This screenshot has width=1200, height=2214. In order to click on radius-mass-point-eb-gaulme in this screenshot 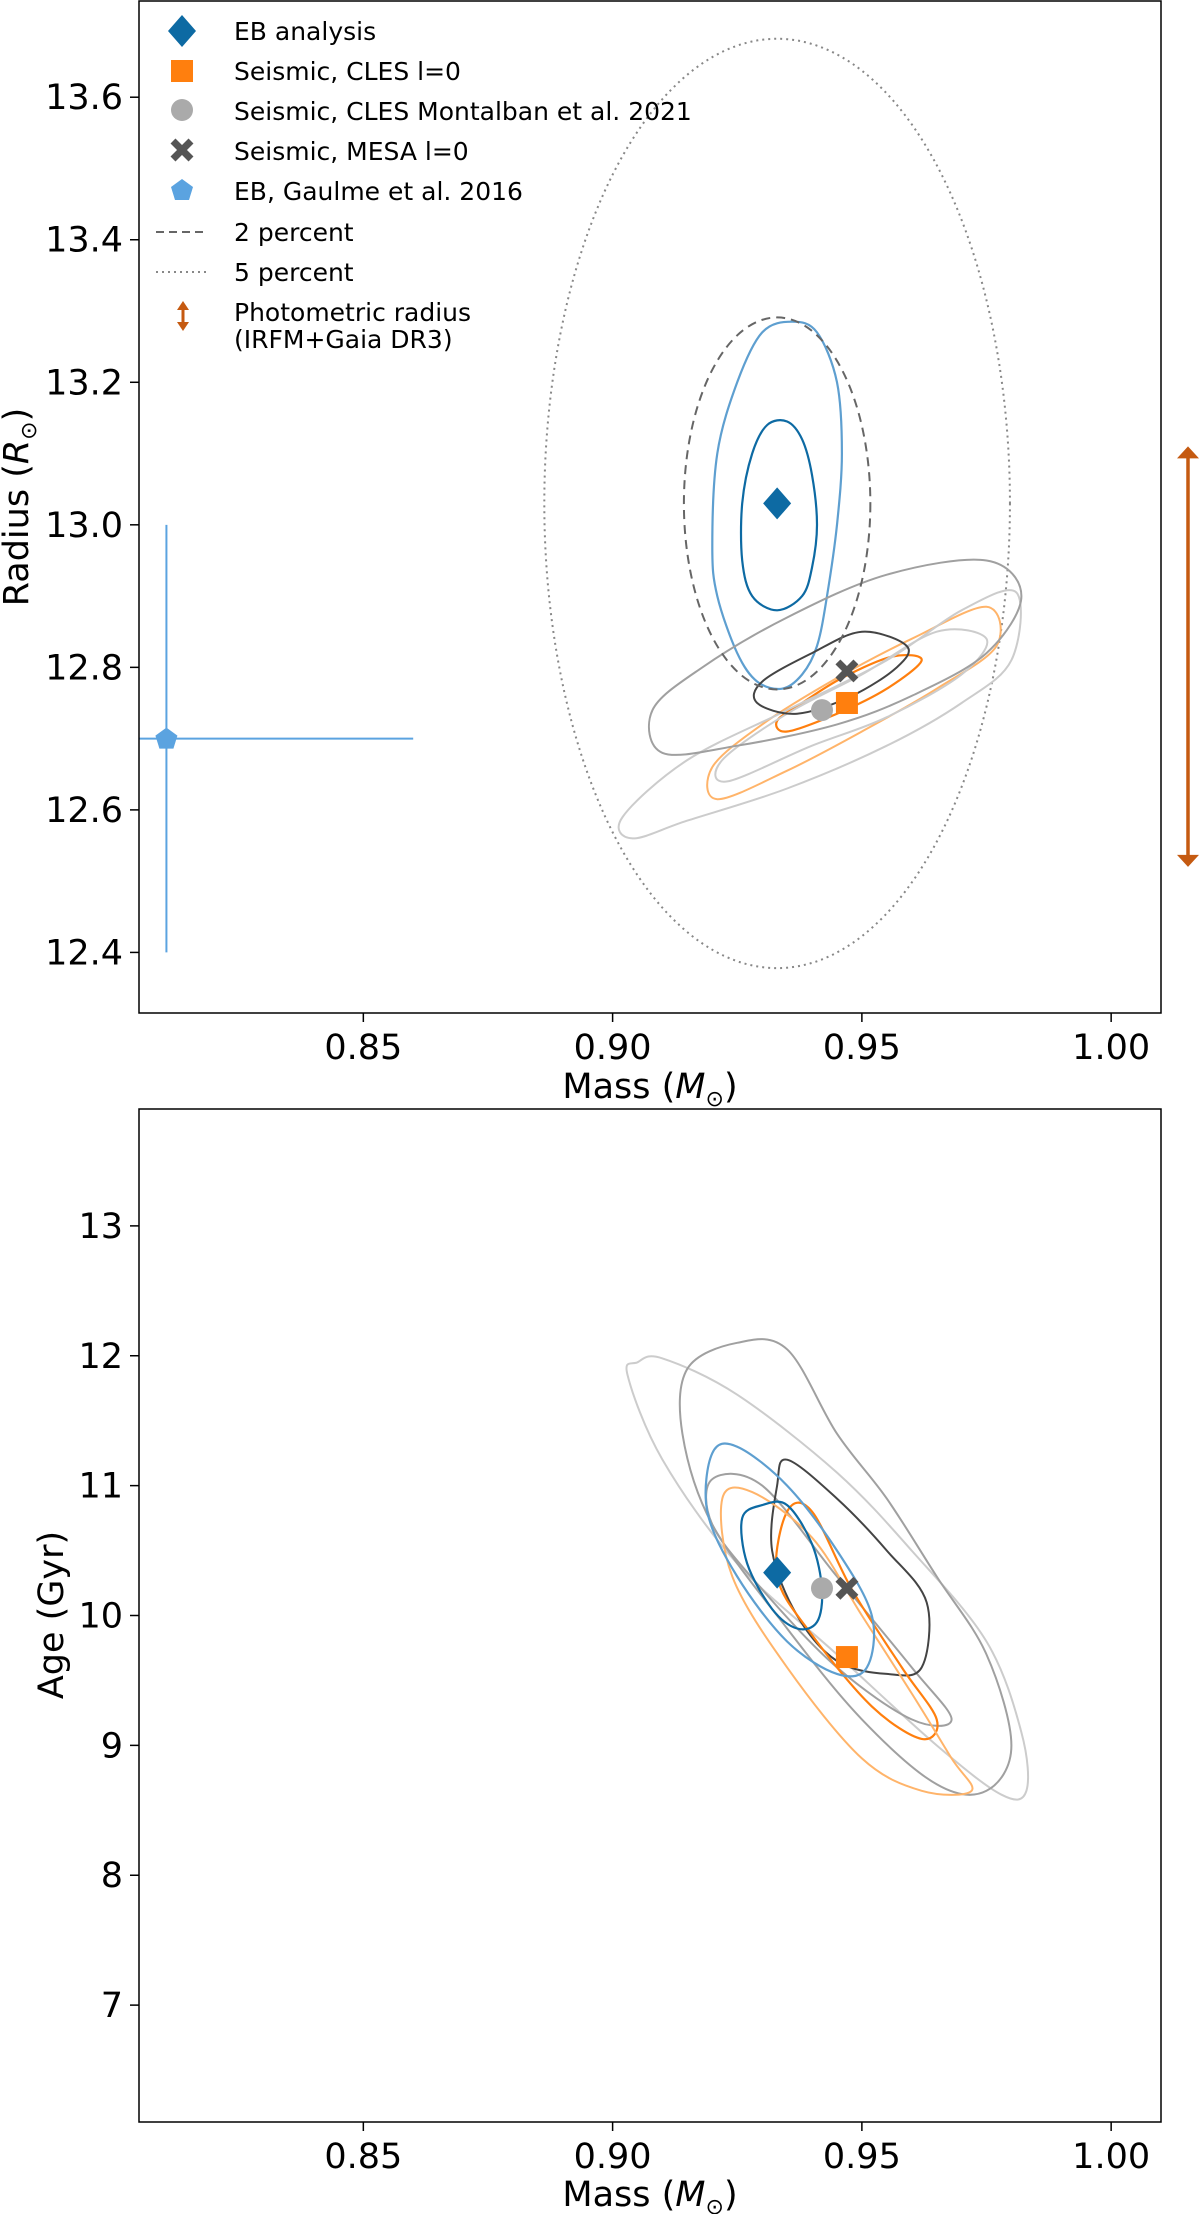, I will do `click(166, 738)`.